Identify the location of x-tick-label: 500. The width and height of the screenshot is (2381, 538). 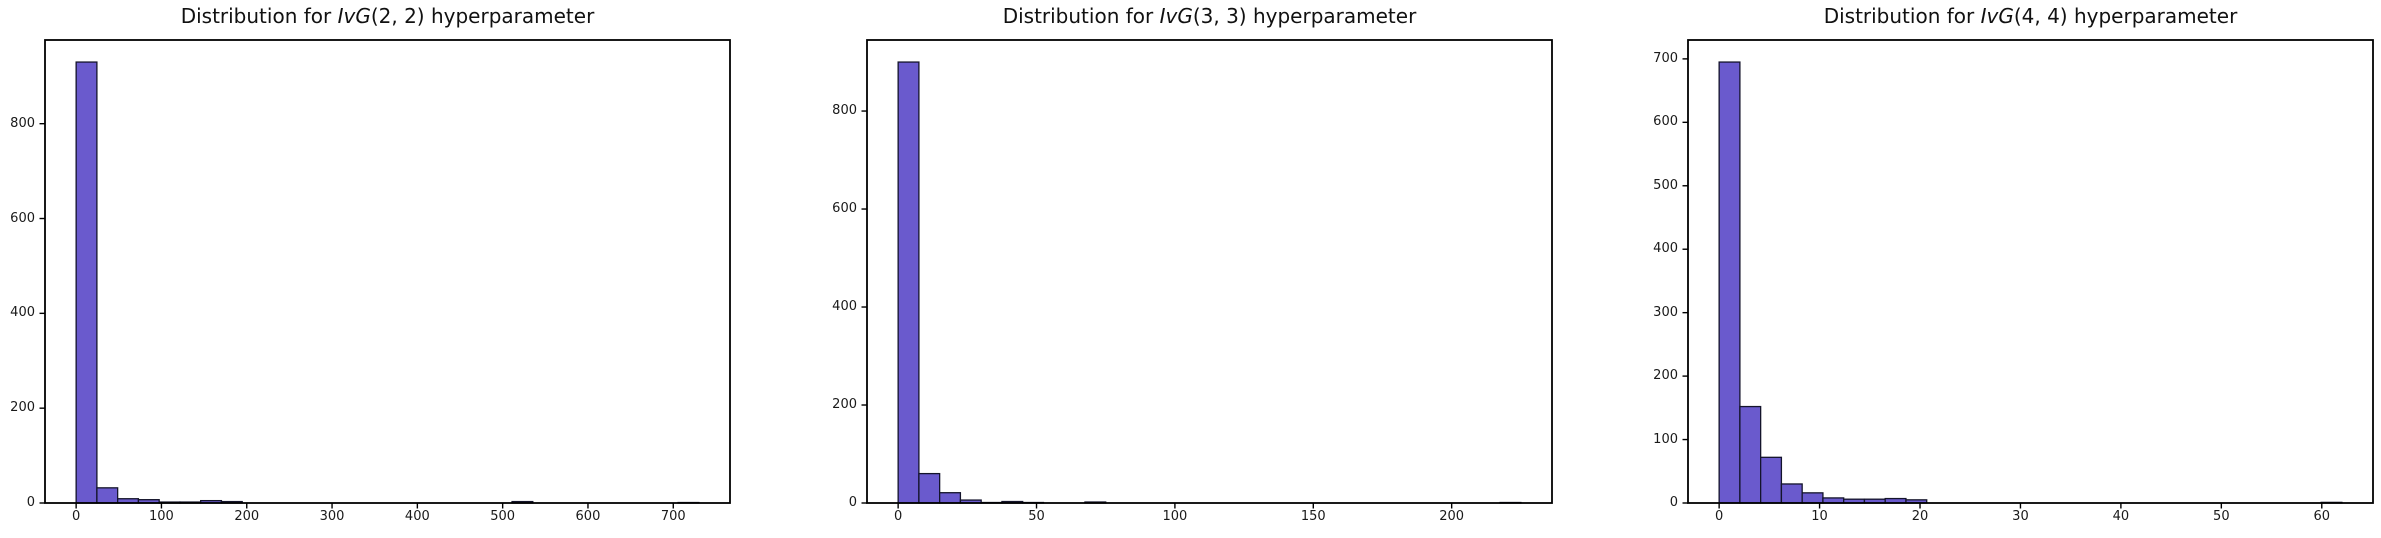
(503, 516).